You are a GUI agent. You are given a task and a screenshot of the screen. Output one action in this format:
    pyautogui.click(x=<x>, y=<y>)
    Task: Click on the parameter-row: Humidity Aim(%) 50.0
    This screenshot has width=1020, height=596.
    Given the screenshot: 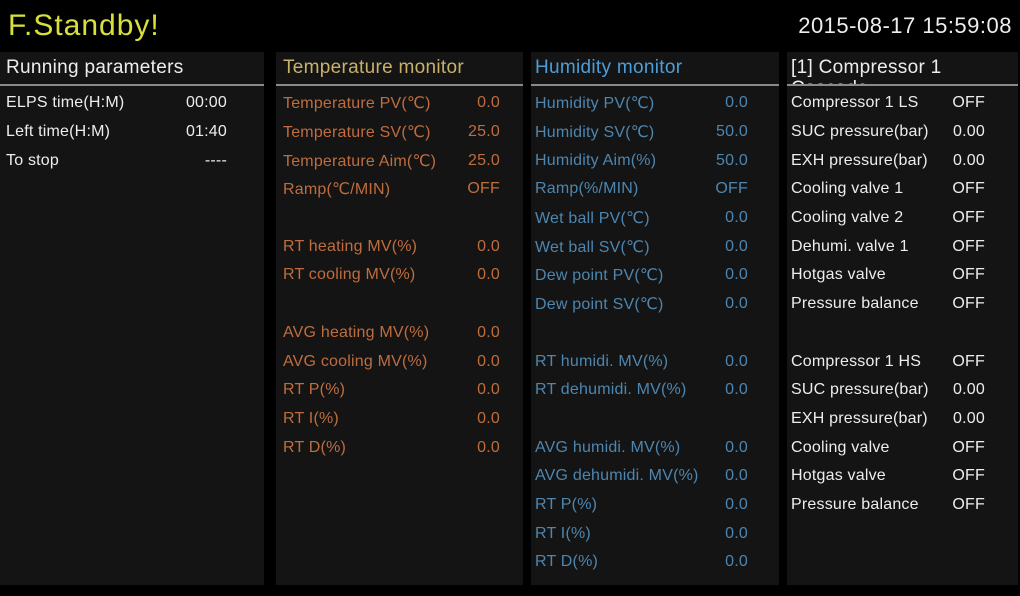 What is the action you would take?
    pyautogui.click(x=655, y=160)
    